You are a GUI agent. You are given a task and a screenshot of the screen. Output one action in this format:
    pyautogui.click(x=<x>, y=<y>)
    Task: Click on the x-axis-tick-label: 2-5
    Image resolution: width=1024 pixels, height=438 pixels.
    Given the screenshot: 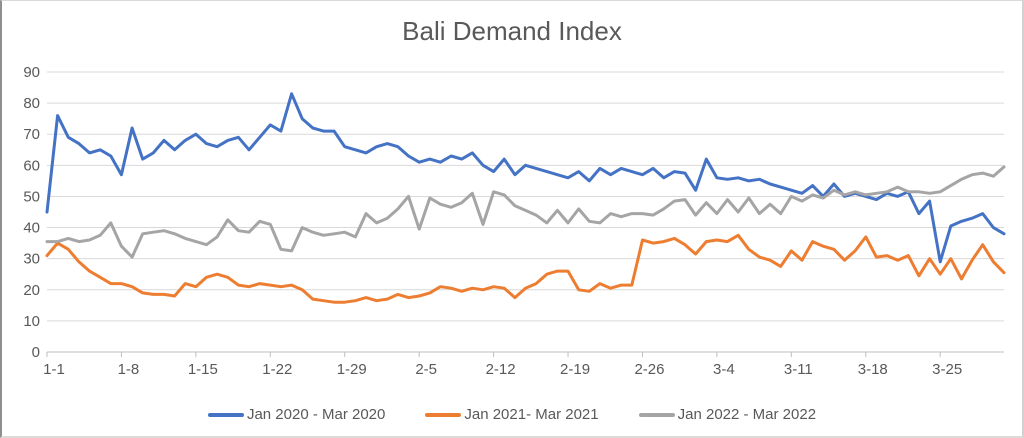 What is the action you would take?
    pyautogui.click(x=426, y=369)
    